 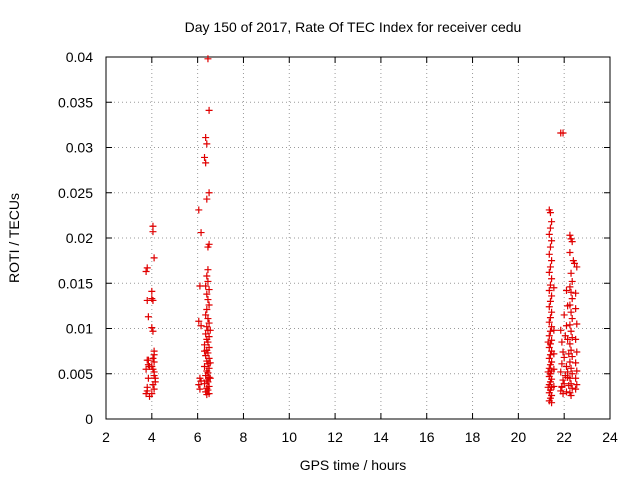 I want to click on x-tick-label: 8, so click(x=244, y=437).